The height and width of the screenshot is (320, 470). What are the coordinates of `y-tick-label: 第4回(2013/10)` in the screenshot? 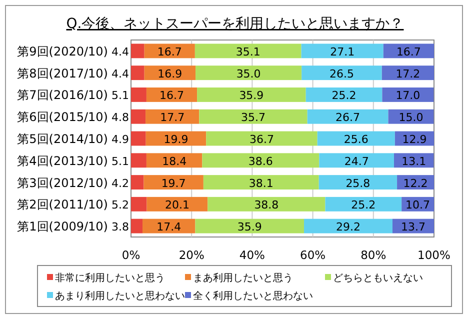 It's located at (62, 161).